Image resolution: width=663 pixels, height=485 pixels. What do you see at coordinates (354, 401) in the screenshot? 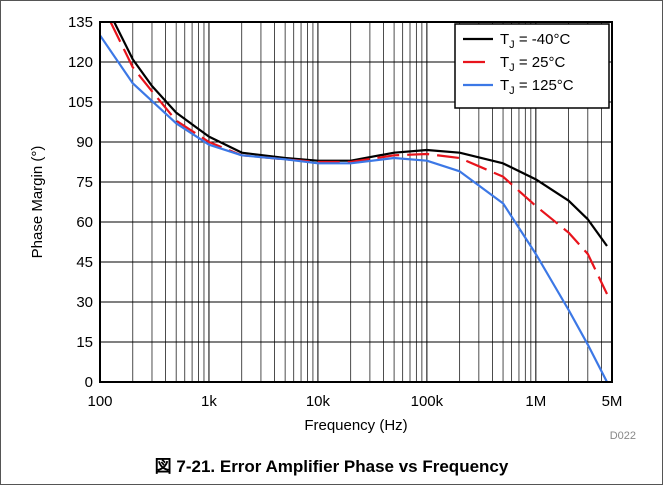
I see `x-tick-labels: 100 1k 10k 100k 1M 5M` at bounding box center [354, 401].